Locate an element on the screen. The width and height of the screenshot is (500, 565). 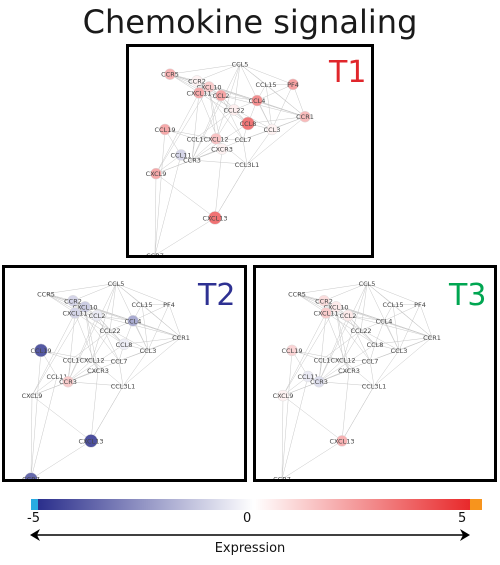
gene-label: CCL15 is located at coordinates (142, 305).